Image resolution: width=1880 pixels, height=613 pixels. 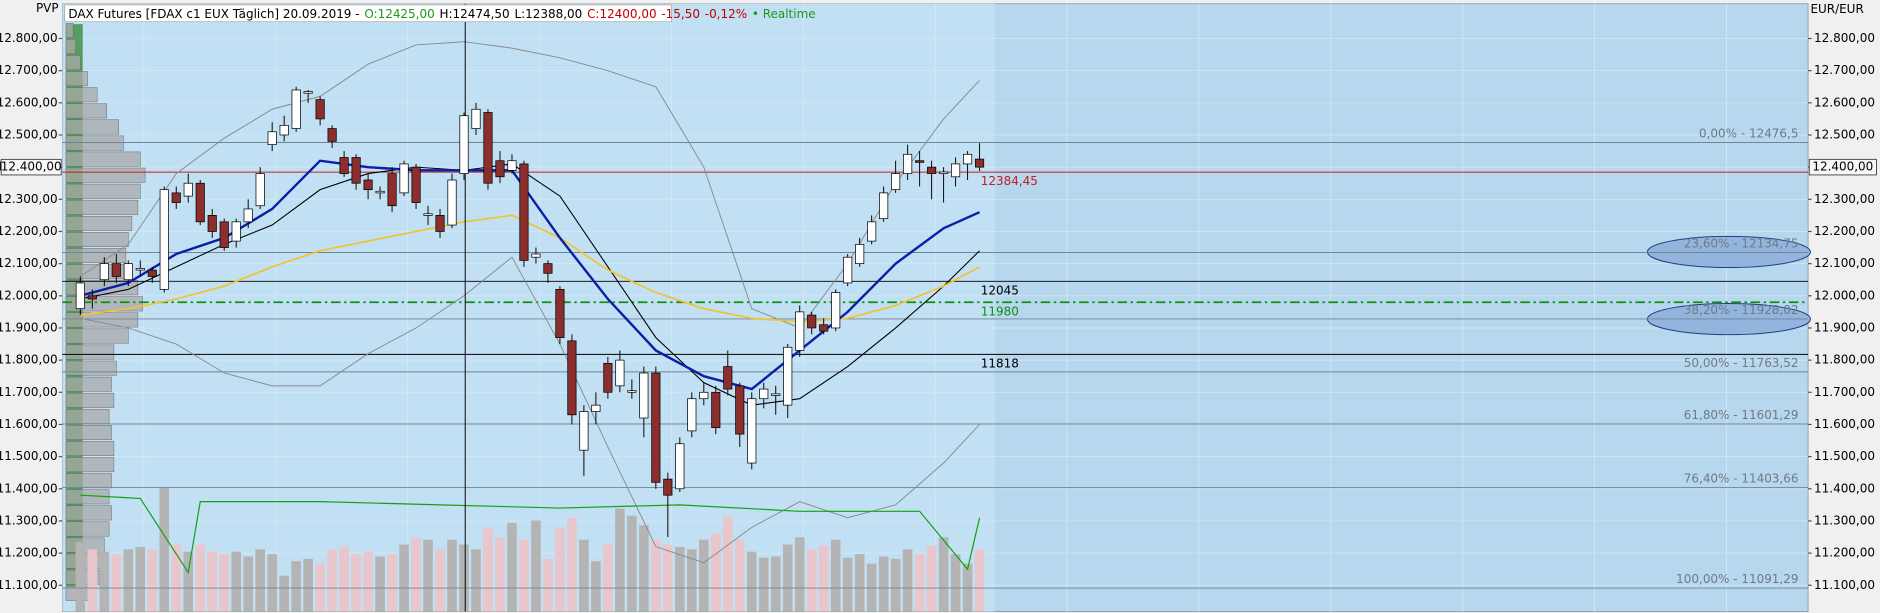 What do you see at coordinates (47, 8) in the screenshot?
I see `corner-label: PVP` at bounding box center [47, 8].